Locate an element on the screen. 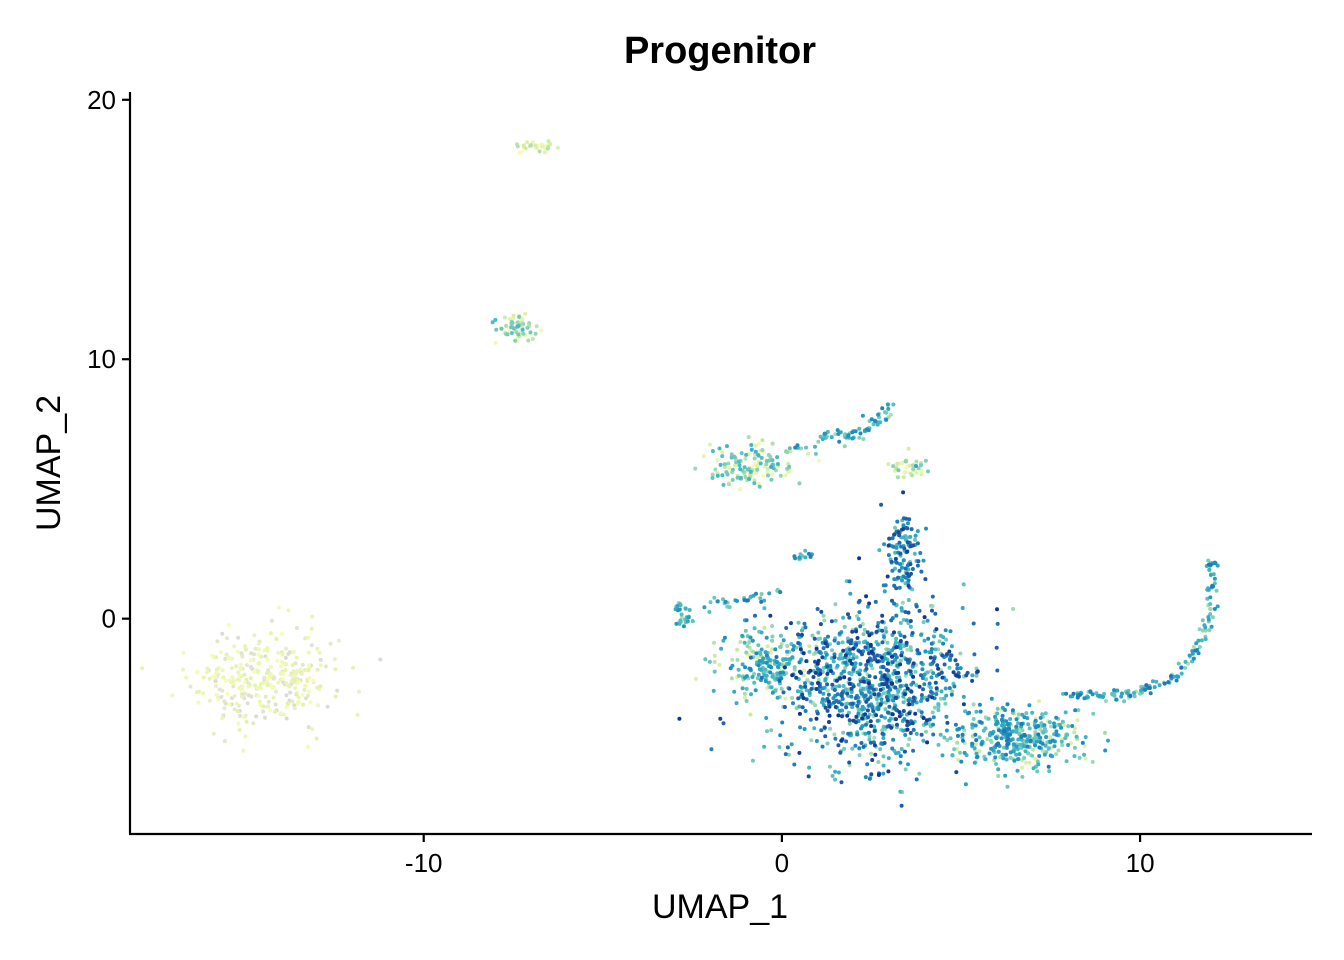 This screenshot has width=1344, height=960. x-tick-label: -10 is located at coordinates (424, 863).